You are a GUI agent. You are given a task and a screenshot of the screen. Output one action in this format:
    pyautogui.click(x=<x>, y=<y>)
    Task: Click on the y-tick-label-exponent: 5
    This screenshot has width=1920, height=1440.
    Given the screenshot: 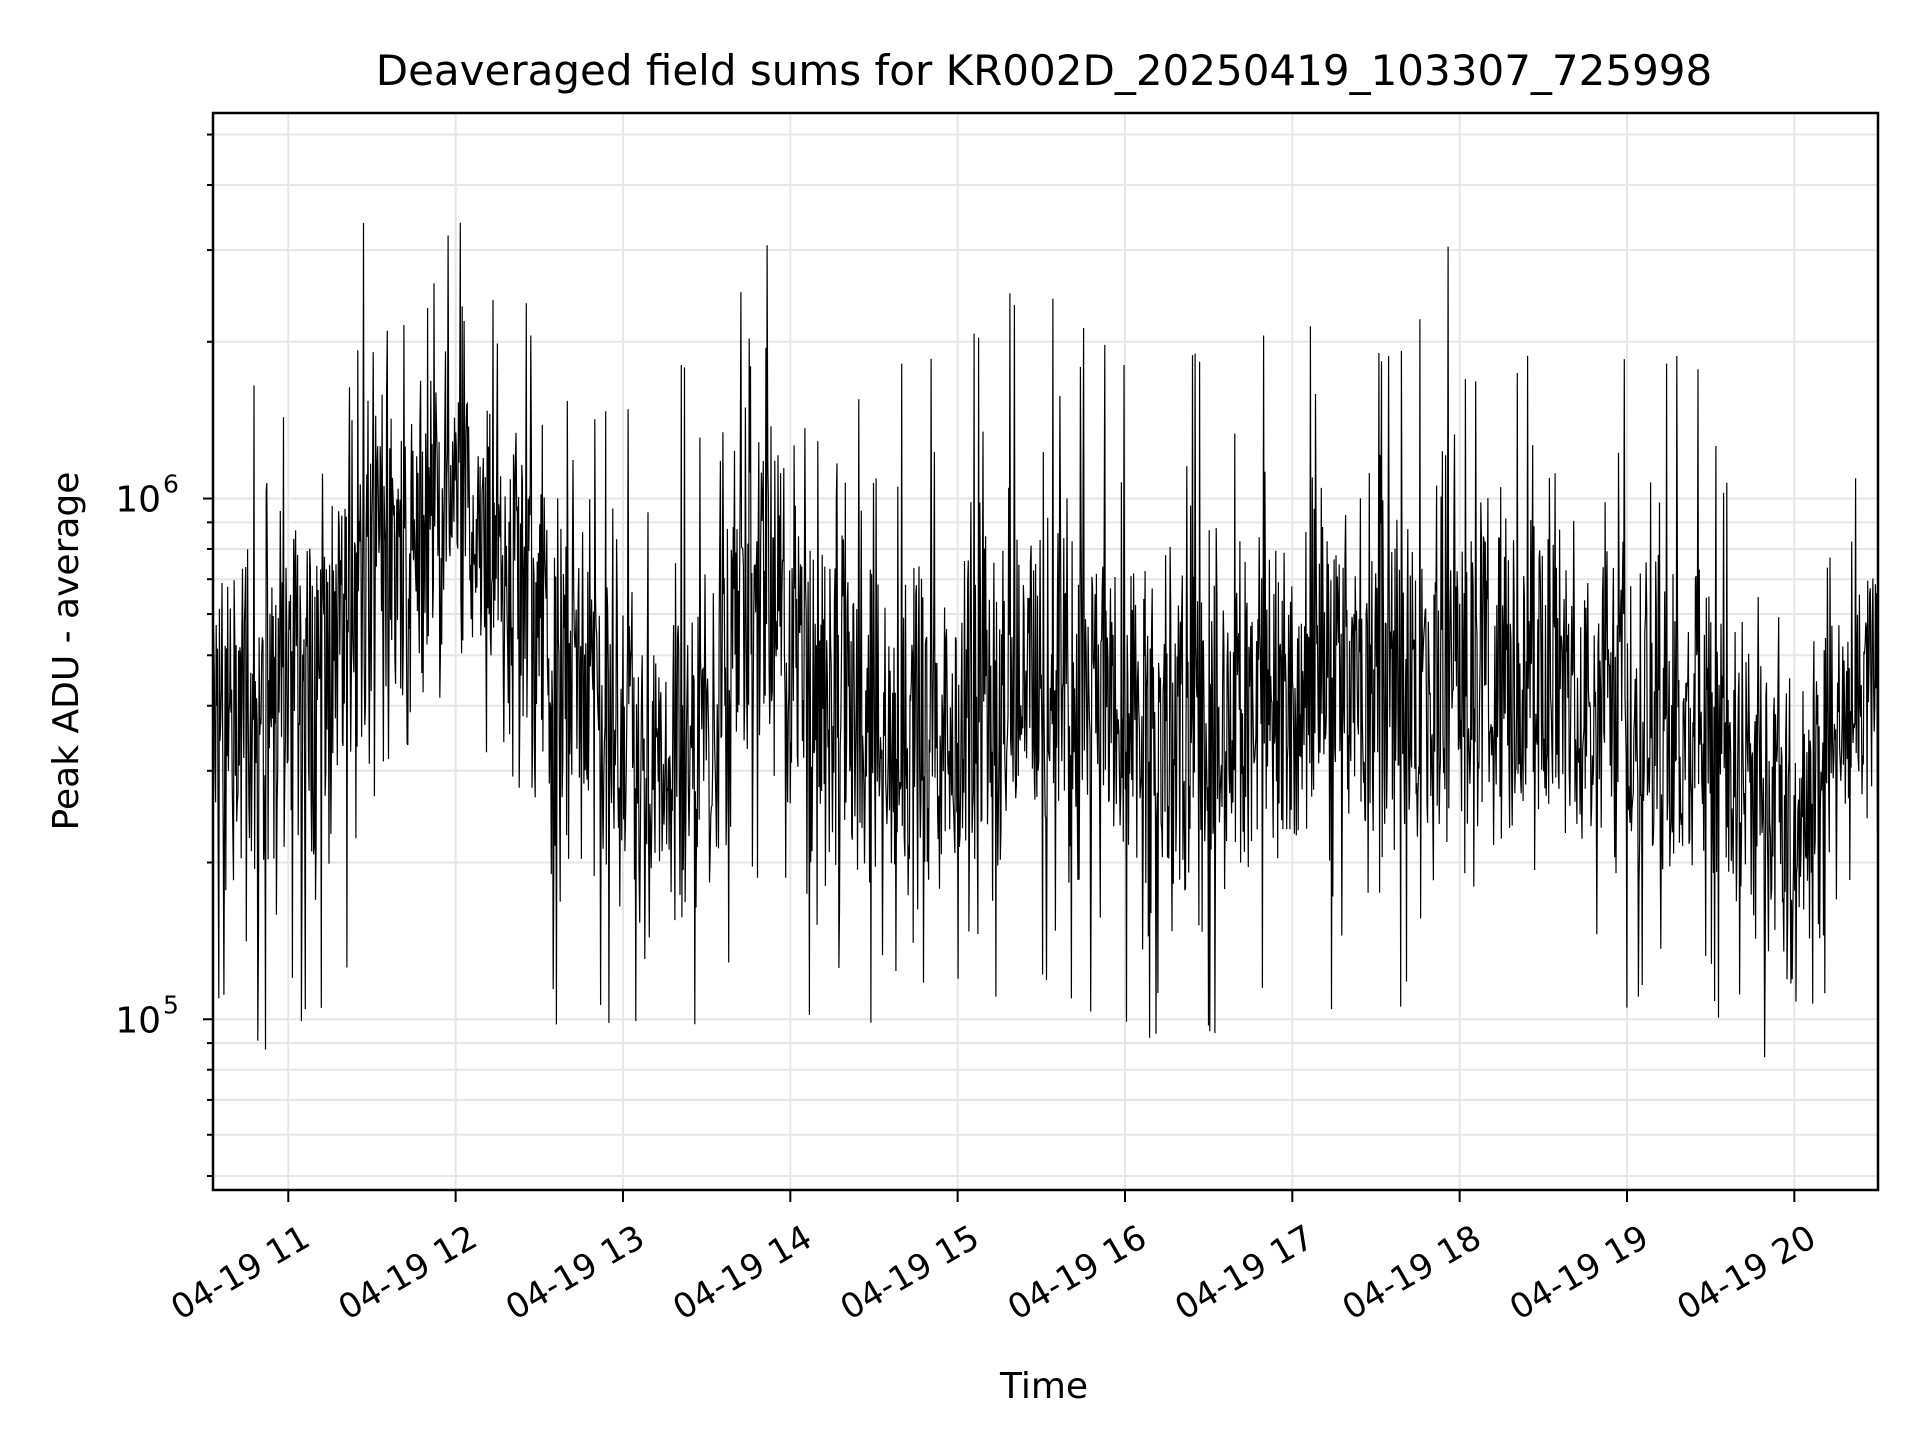 What is the action you would take?
    pyautogui.click(x=171, y=1004)
    